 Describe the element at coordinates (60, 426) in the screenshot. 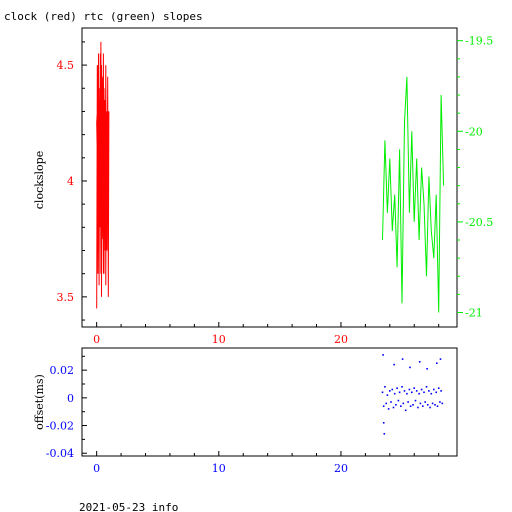

I see `bottom-y-tick-label: -0.02` at that location.